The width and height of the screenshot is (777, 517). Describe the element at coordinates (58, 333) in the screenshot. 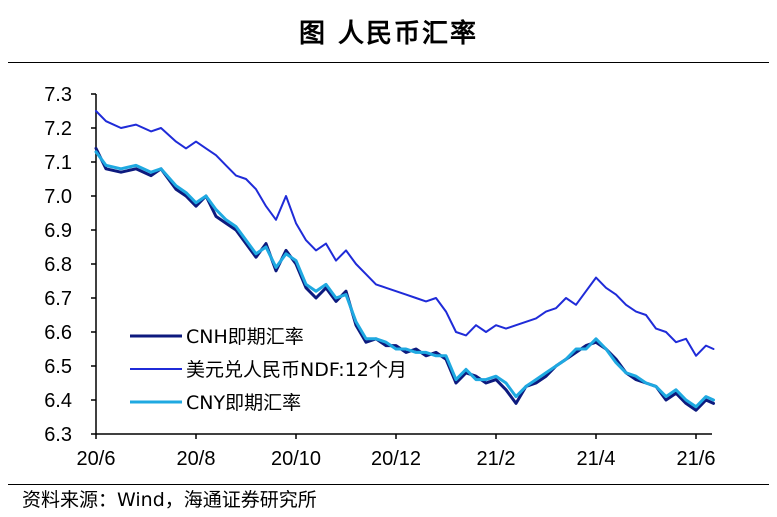

I see `y-tick-label: 6.6` at that location.